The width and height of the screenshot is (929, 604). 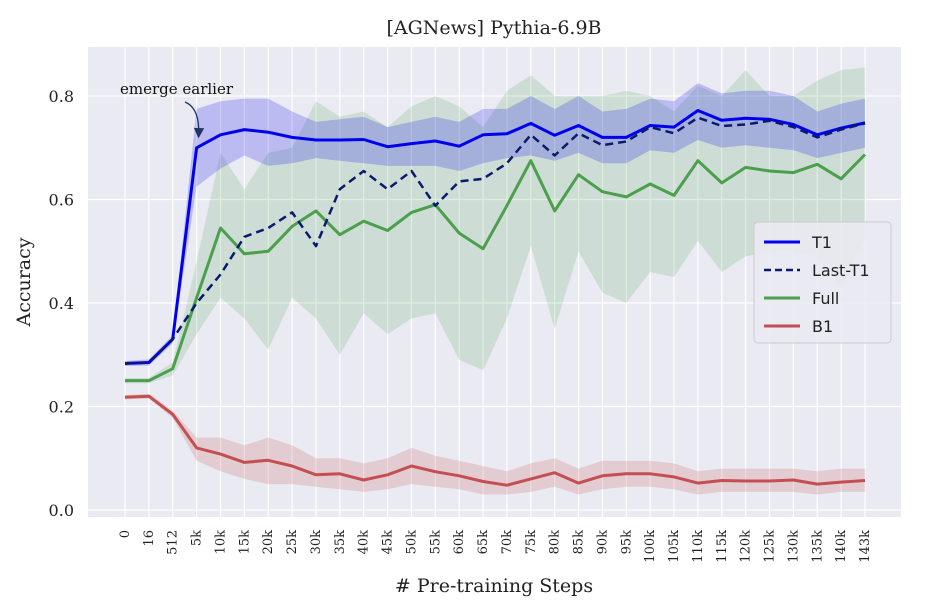 What do you see at coordinates (459, 542) in the screenshot?
I see `x-tick-label: 60k` at bounding box center [459, 542].